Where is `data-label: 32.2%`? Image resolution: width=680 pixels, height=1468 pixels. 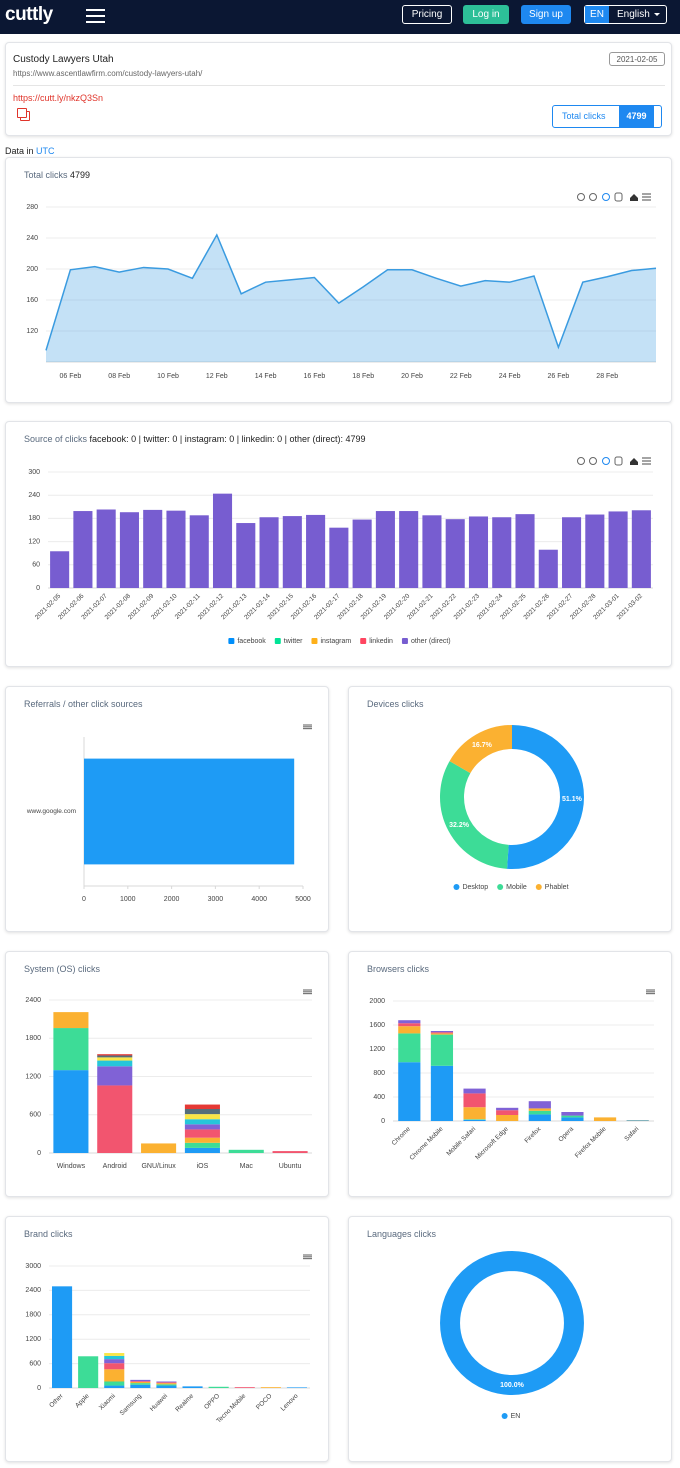 data-label: 32.2% is located at coordinates (459, 825).